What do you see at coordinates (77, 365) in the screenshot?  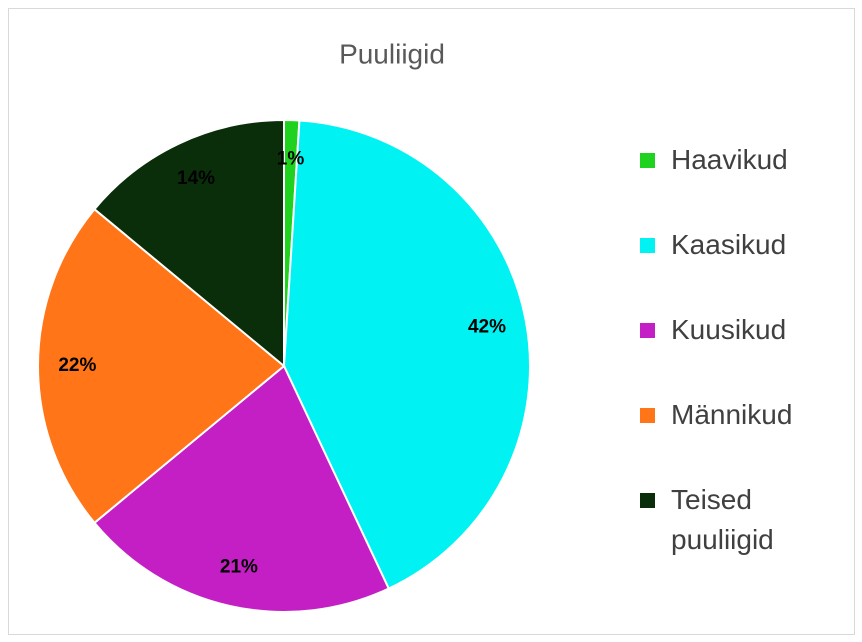 I see `data-label: 22%` at bounding box center [77, 365].